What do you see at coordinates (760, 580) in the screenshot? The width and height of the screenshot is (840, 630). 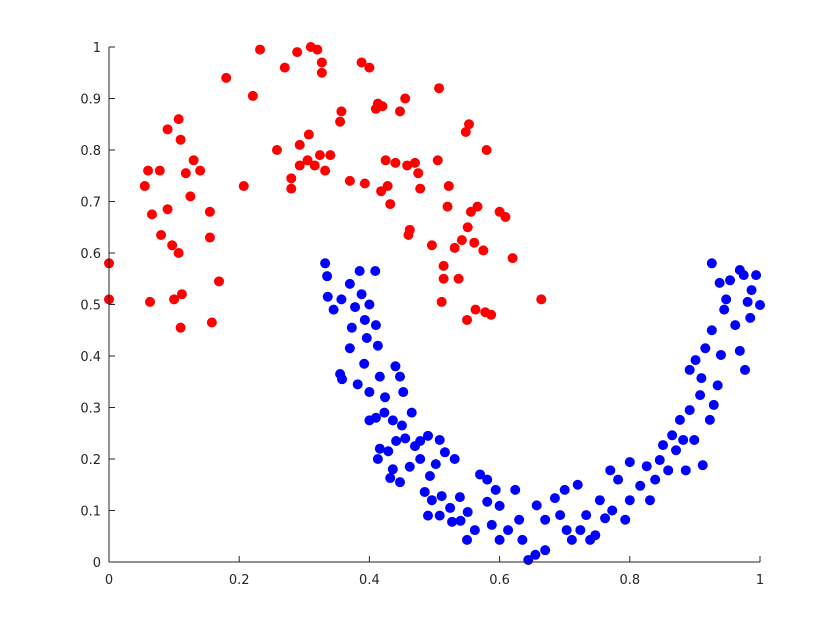 I see `x-tick-label: 1` at bounding box center [760, 580].